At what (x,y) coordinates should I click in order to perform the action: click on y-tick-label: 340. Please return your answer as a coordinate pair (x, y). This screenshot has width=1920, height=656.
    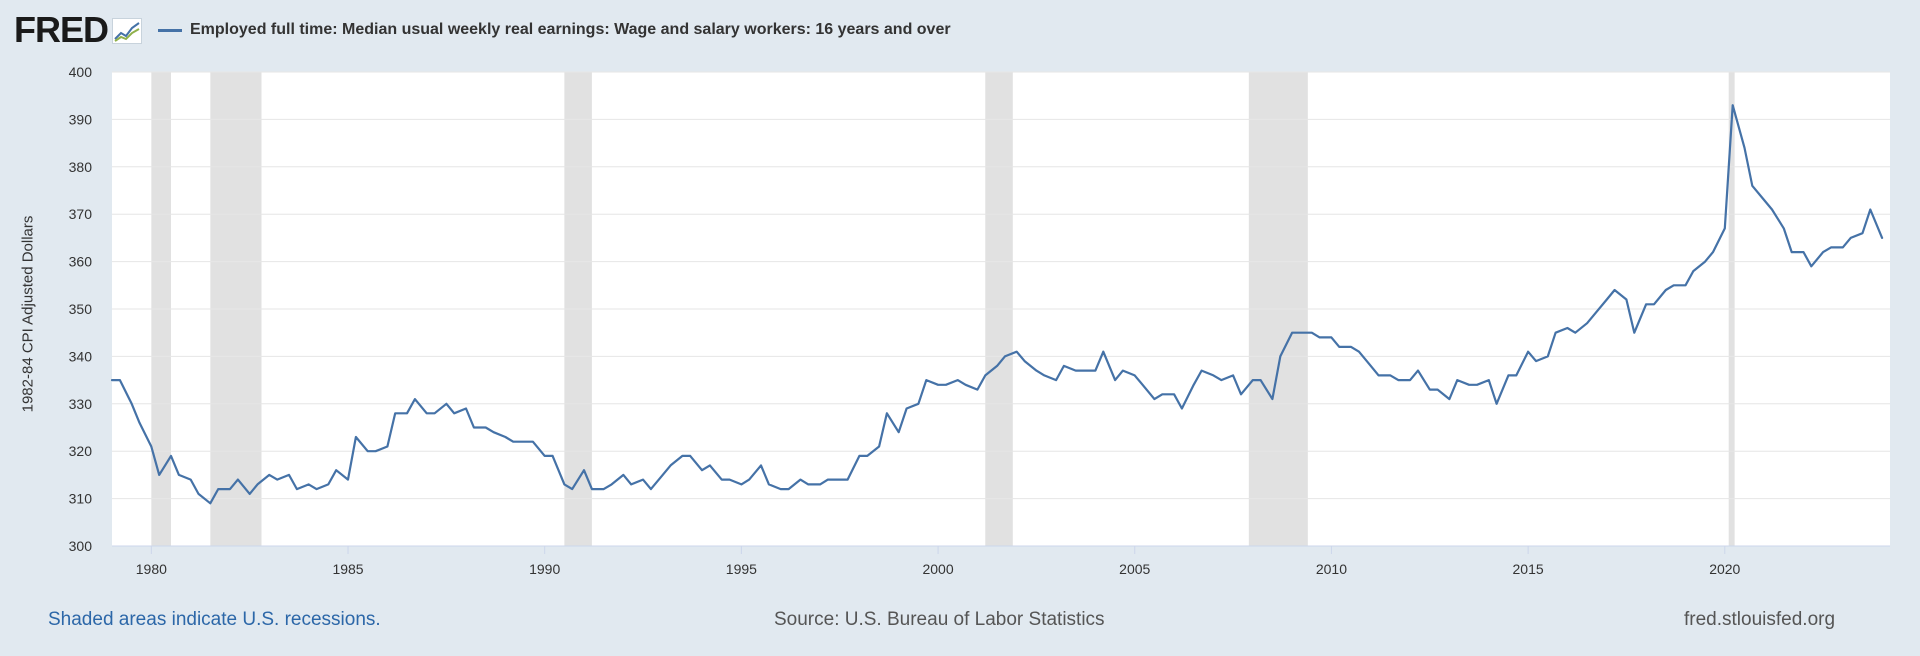
    Looking at the image, I should click on (81, 356).